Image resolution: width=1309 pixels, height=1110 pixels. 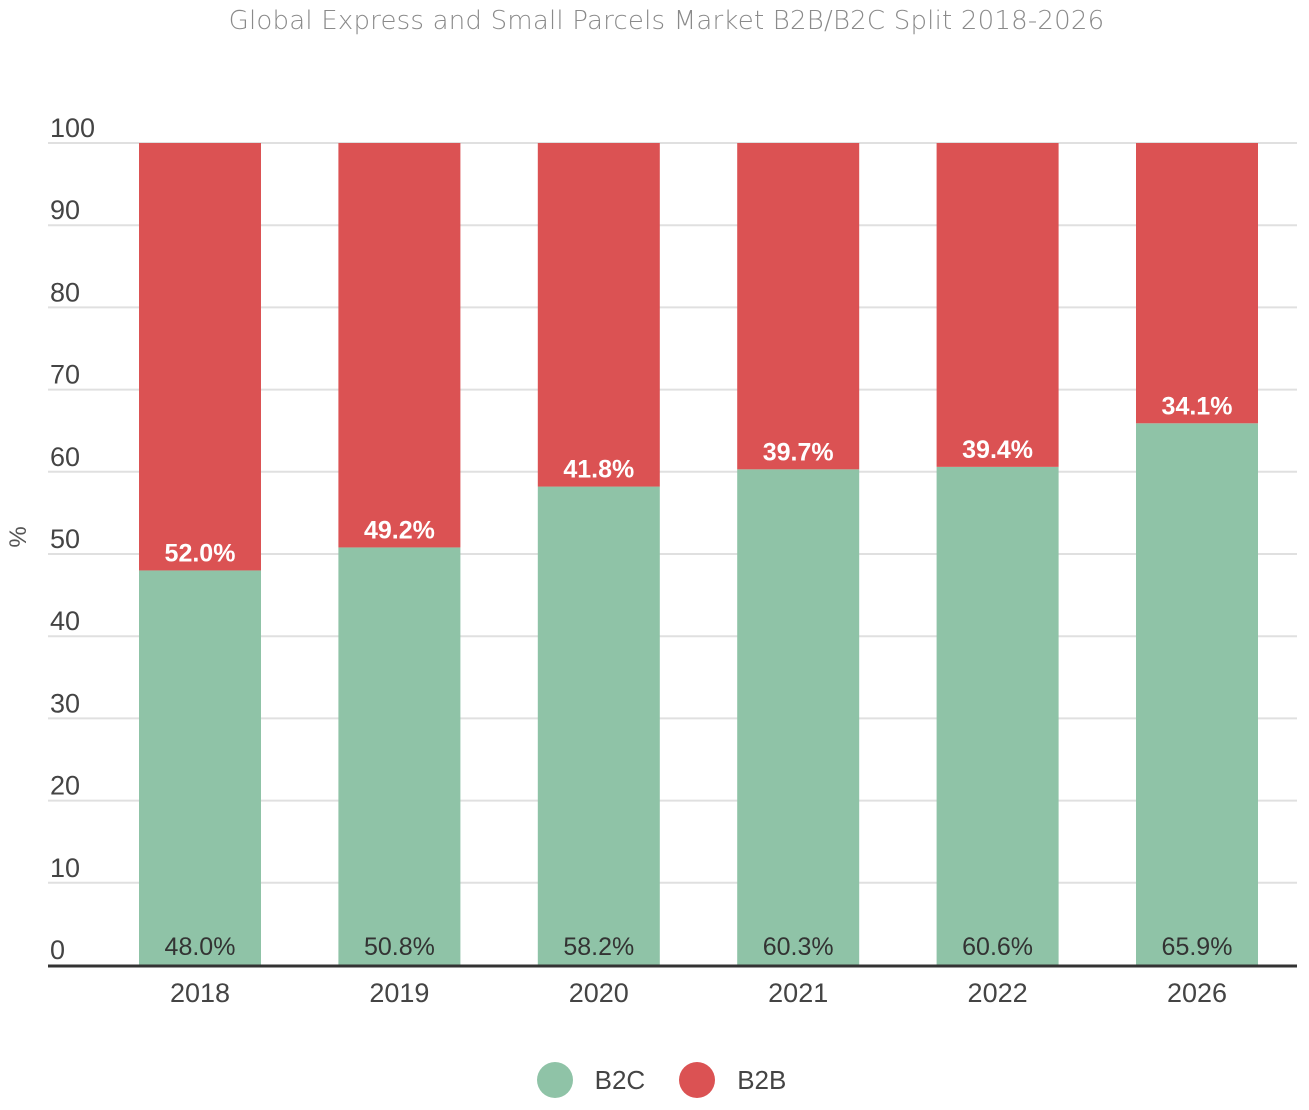 What do you see at coordinates (798, 452) in the screenshot?
I see `data-label-b2b-2021: 39.7%` at bounding box center [798, 452].